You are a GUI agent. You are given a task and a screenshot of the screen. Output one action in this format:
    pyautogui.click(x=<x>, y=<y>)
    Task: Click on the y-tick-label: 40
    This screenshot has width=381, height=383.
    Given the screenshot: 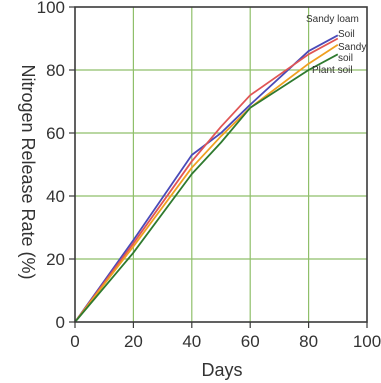 What is the action you would take?
    pyautogui.click(x=55, y=196)
    